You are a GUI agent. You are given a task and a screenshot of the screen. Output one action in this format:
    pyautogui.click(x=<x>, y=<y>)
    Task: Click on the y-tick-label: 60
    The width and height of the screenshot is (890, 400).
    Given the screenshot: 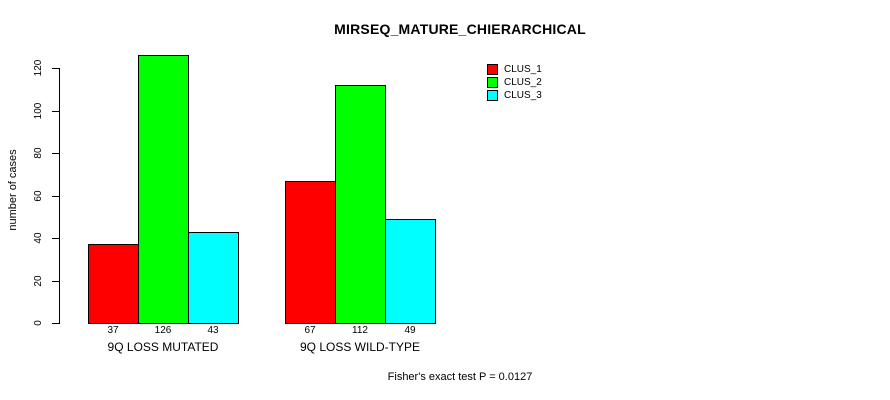 What is the action you would take?
    pyautogui.click(x=38, y=195)
    